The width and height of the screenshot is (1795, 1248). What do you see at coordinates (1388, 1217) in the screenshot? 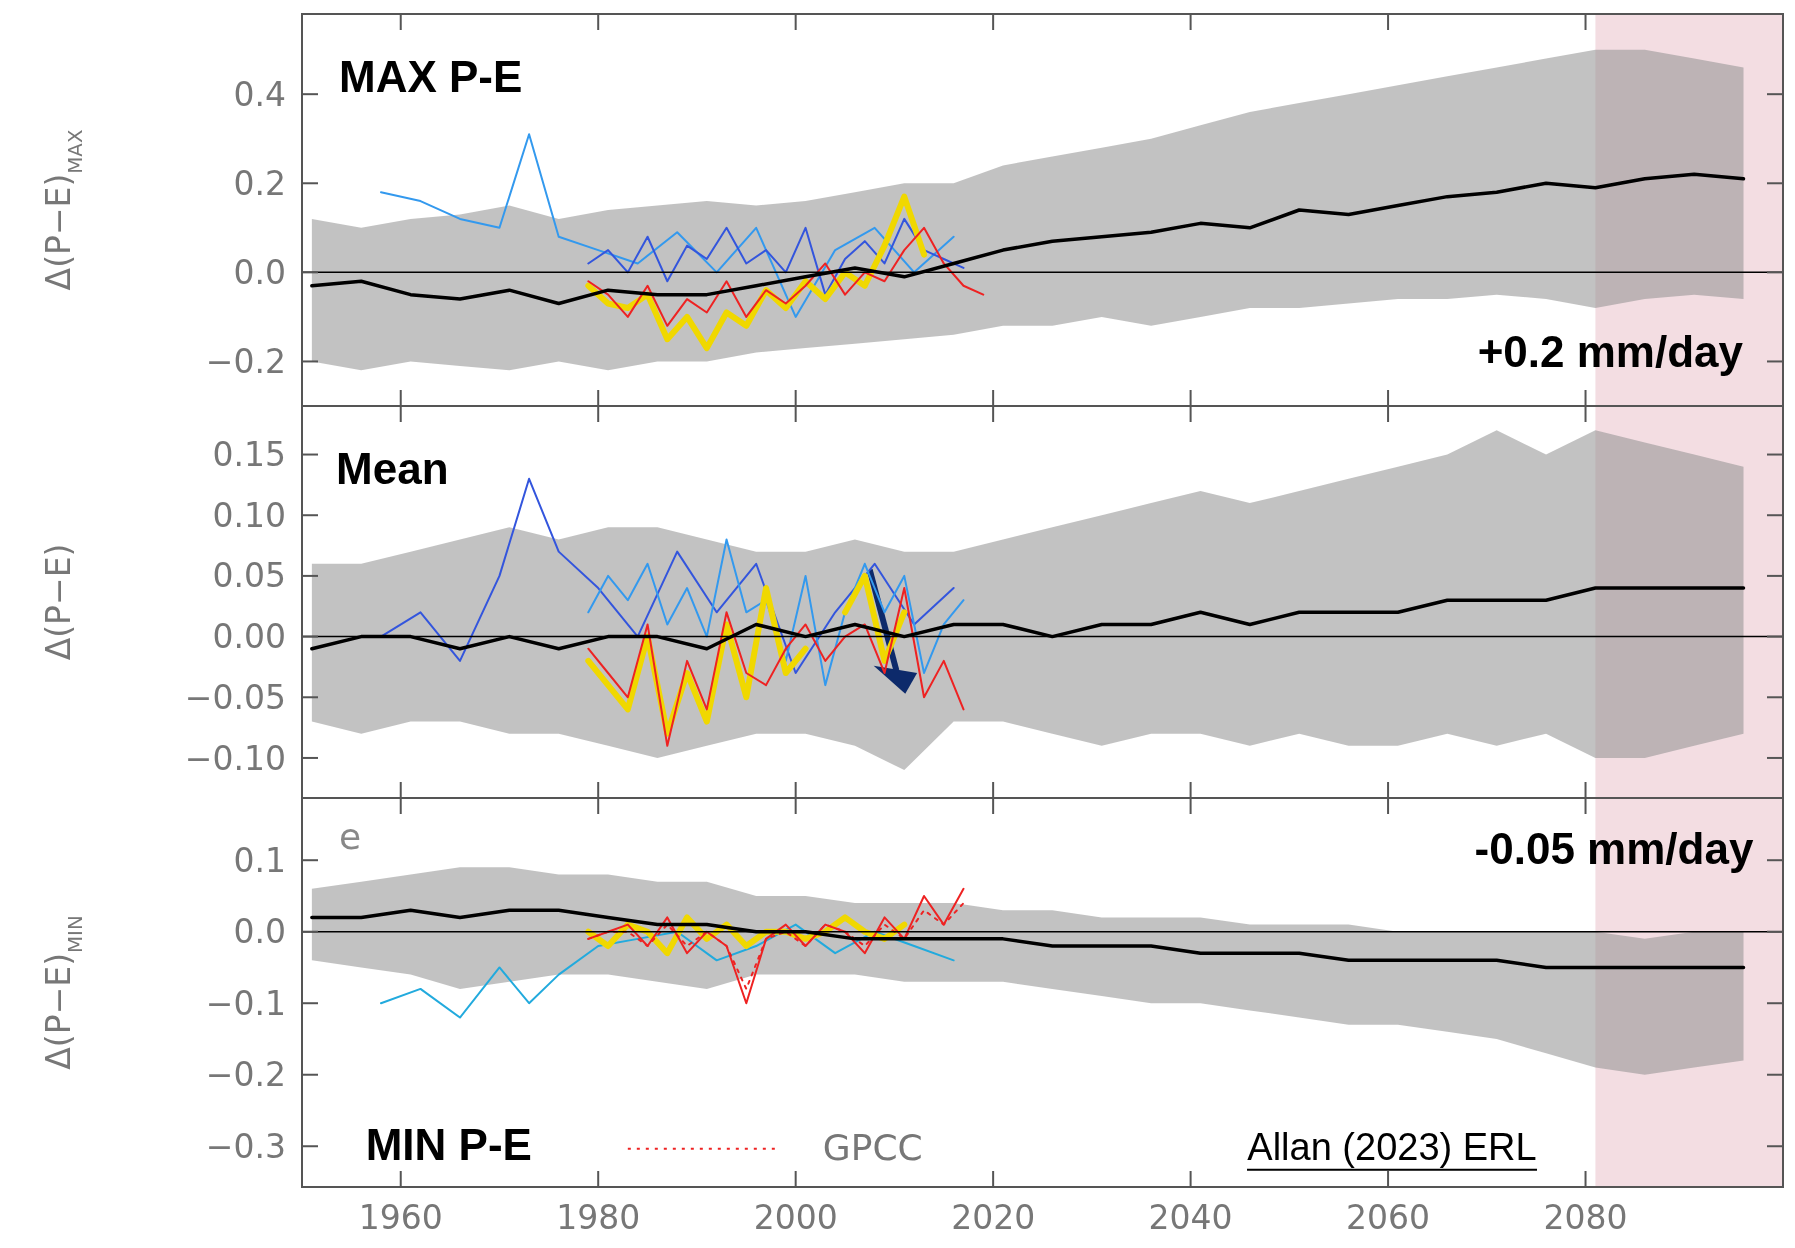
I see `x-tick-label: 2060` at bounding box center [1388, 1217].